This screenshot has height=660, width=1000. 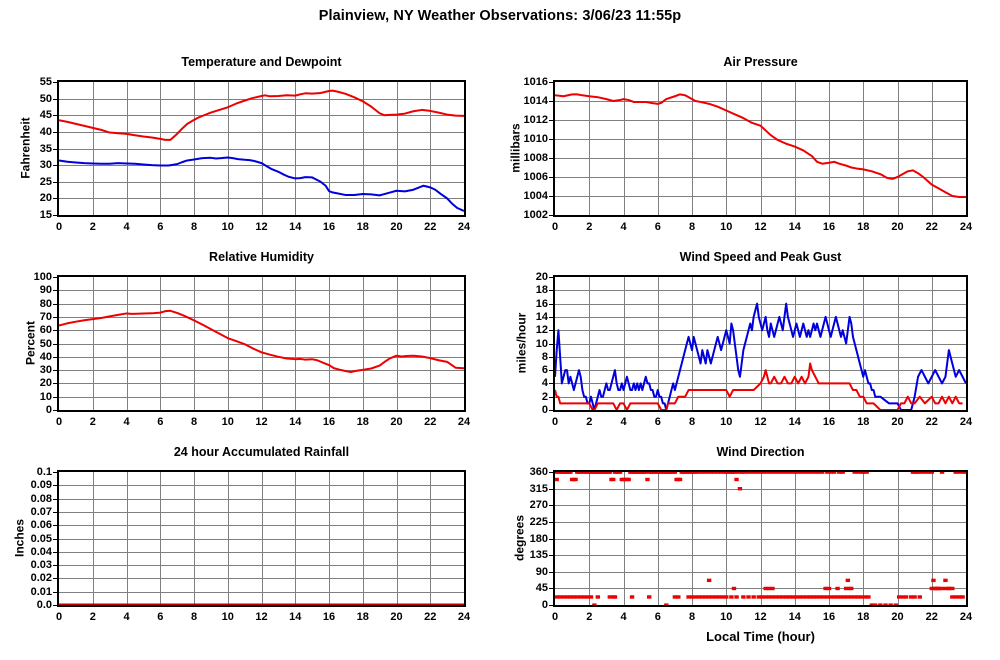 I want to click on x-tick-label: 8, so click(x=692, y=422).